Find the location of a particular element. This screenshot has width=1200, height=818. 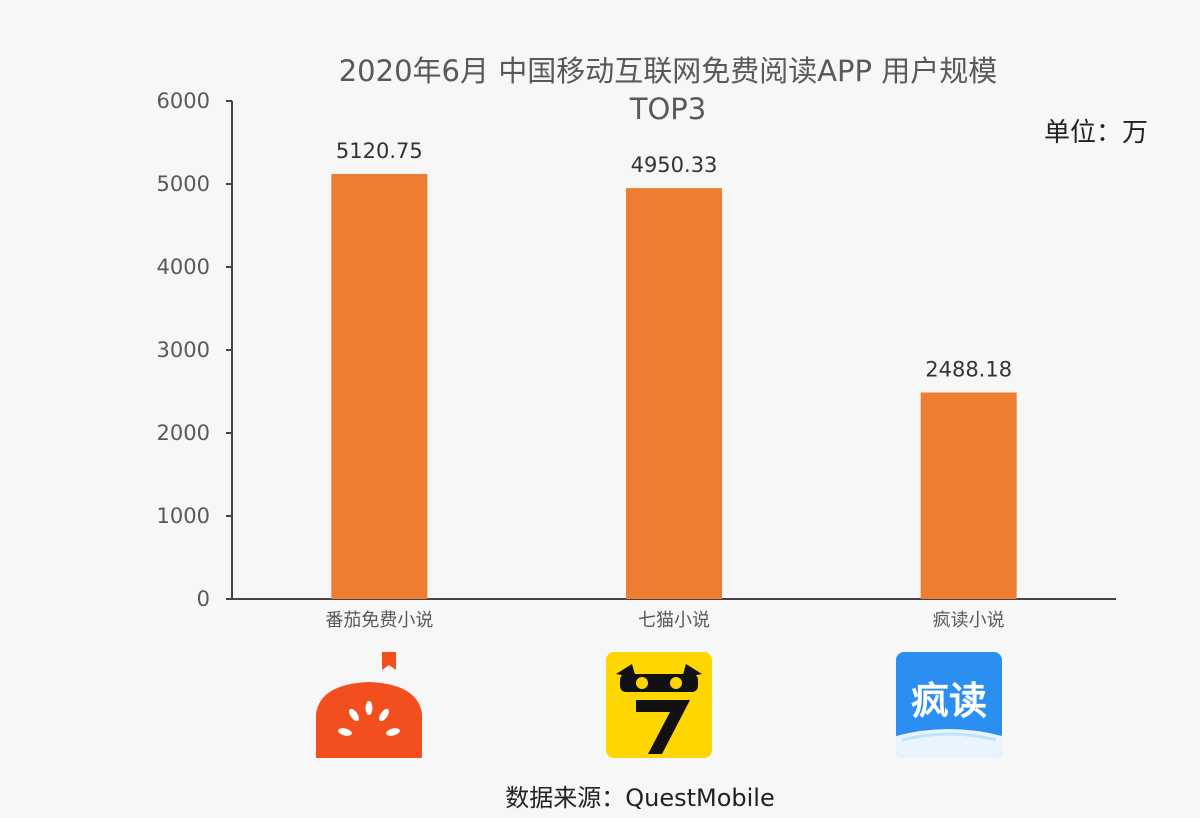

data-label-3: 2488.18 is located at coordinates (968, 369).